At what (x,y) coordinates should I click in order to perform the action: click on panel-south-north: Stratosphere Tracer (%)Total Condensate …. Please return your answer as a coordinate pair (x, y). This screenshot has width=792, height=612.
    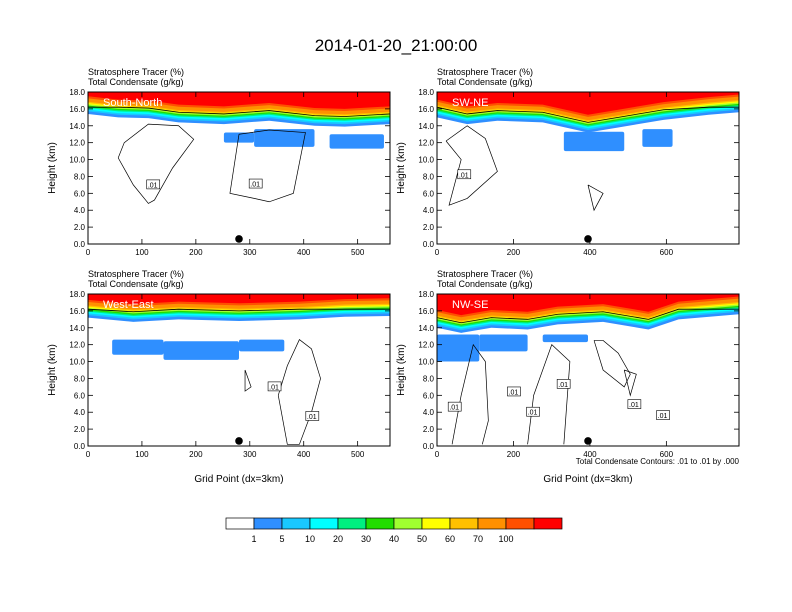
    Looking at the image, I should click on (219, 162).